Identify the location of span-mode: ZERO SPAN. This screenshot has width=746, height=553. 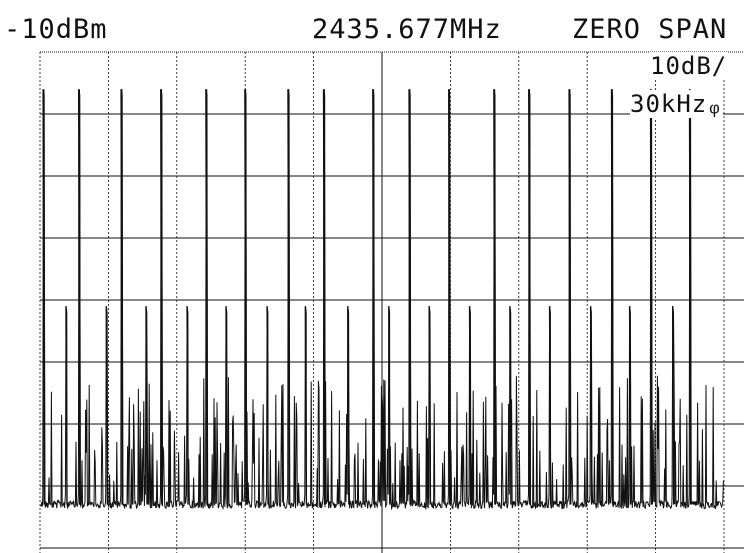
(650, 29).